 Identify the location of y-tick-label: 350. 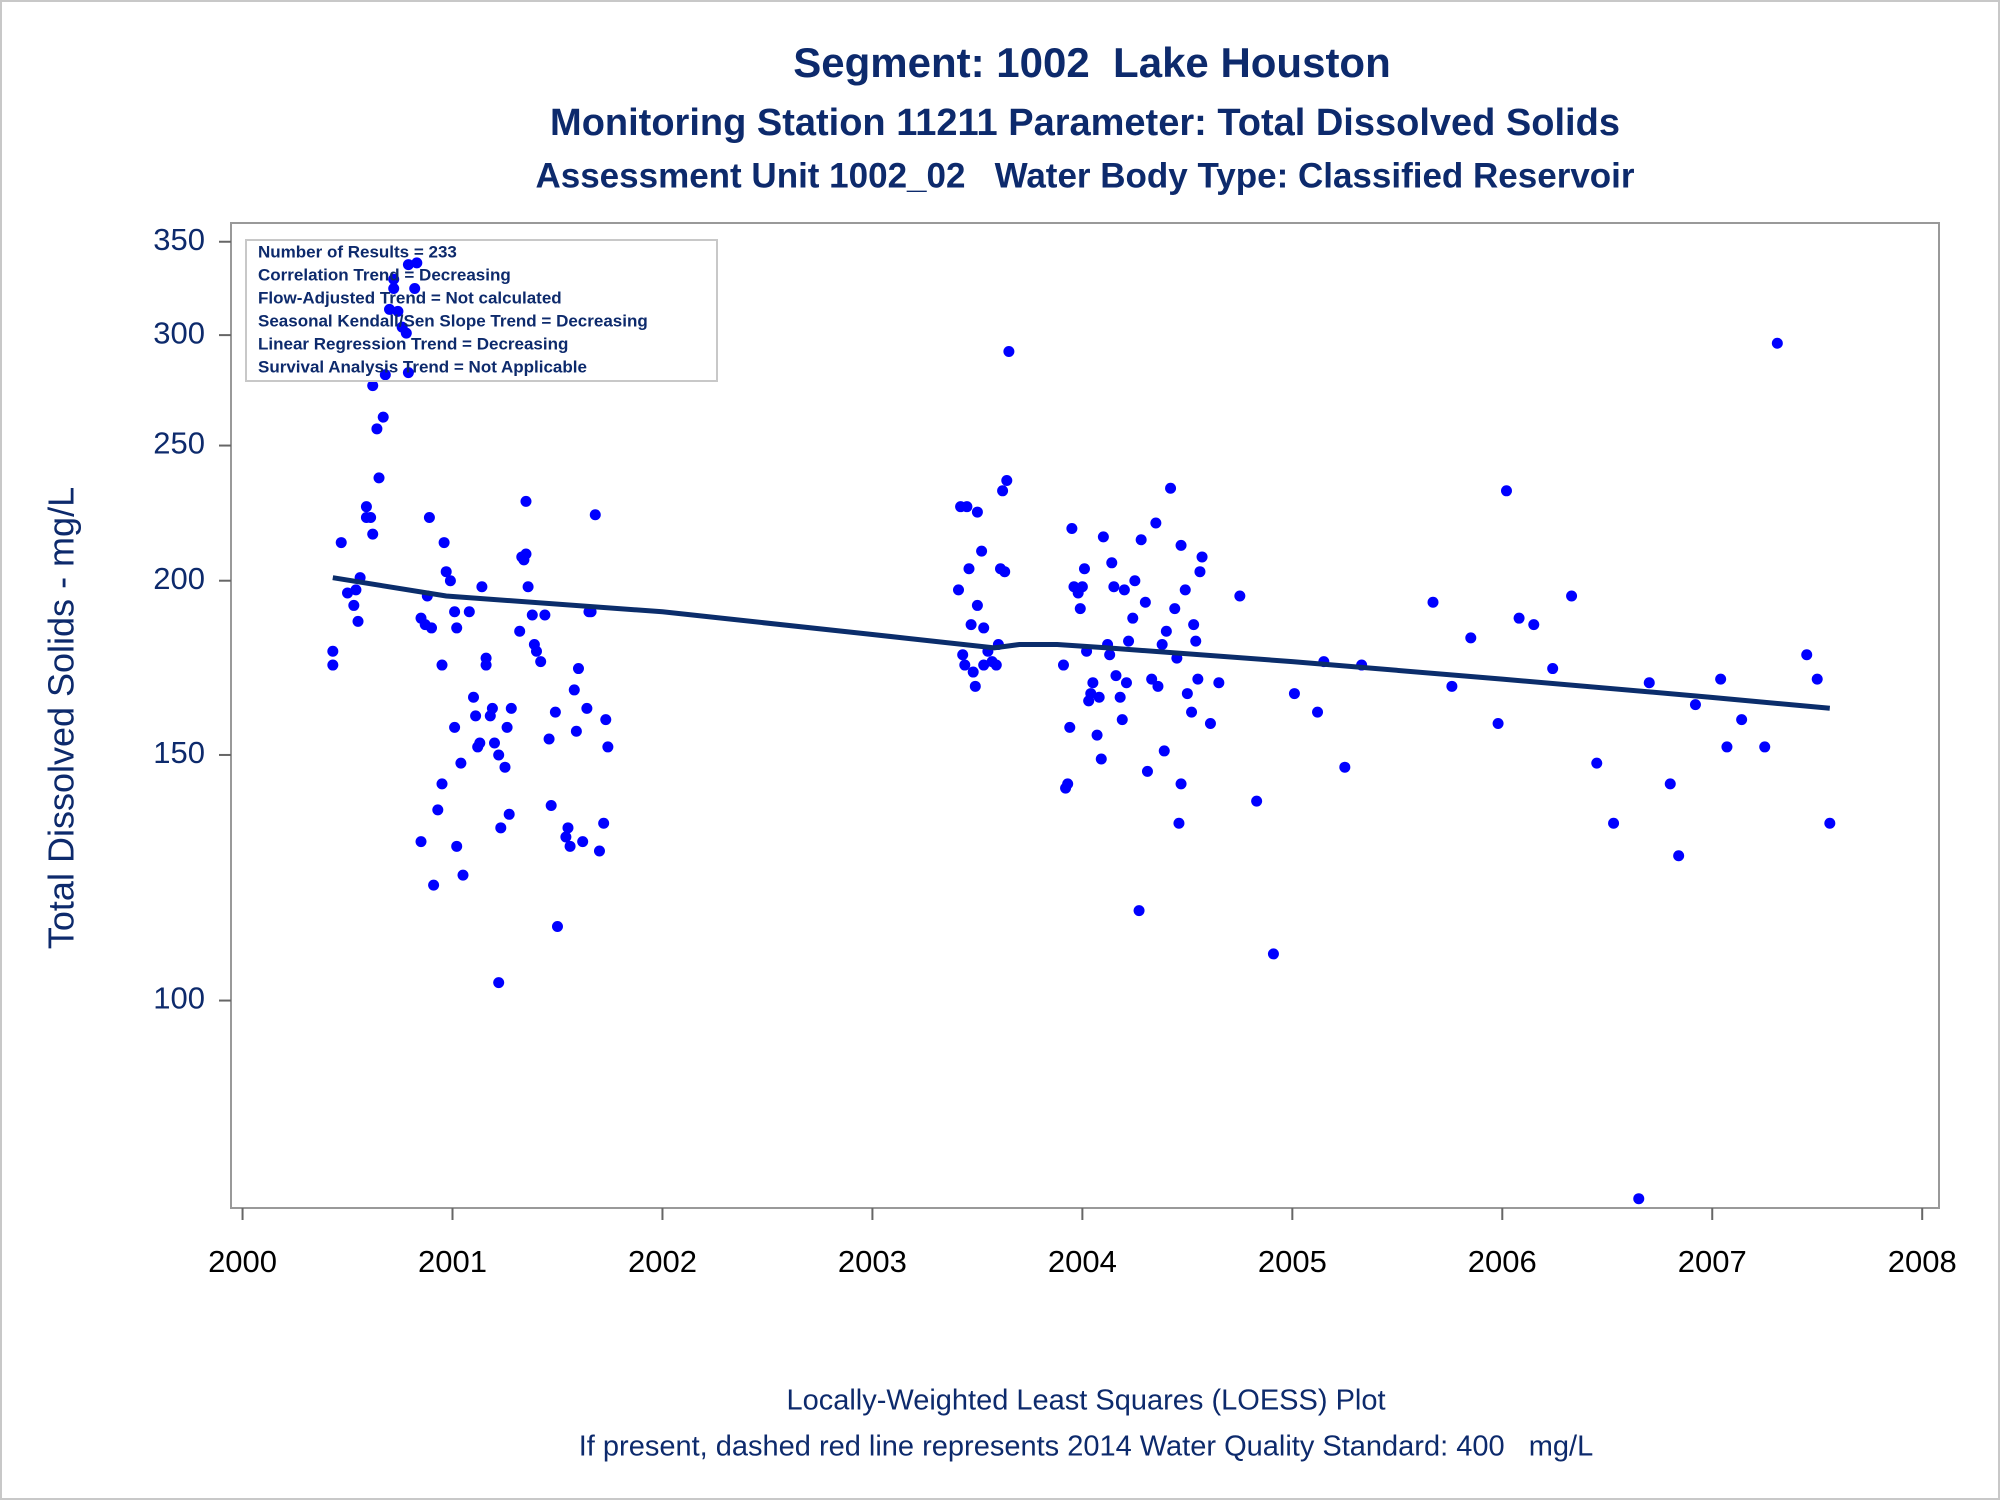
(179, 239).